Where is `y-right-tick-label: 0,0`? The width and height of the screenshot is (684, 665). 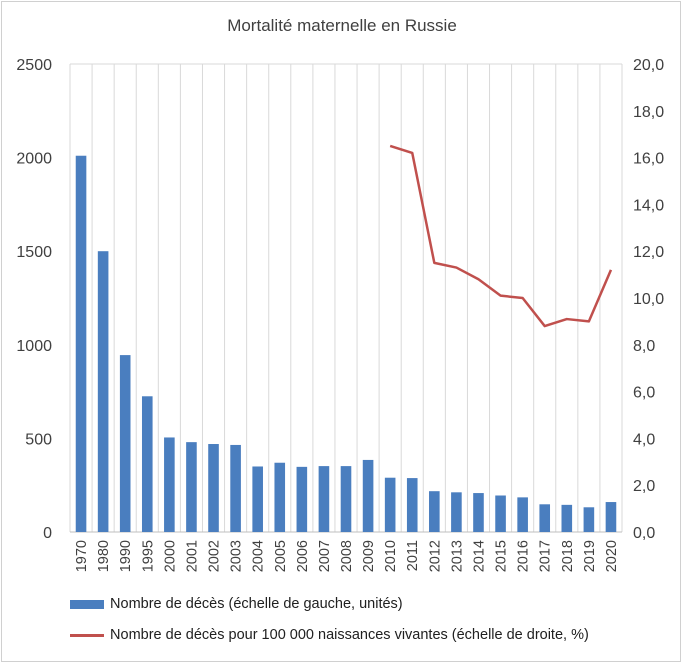 y-right-tick-label: 0,0 is located at coordinates (644, 533).